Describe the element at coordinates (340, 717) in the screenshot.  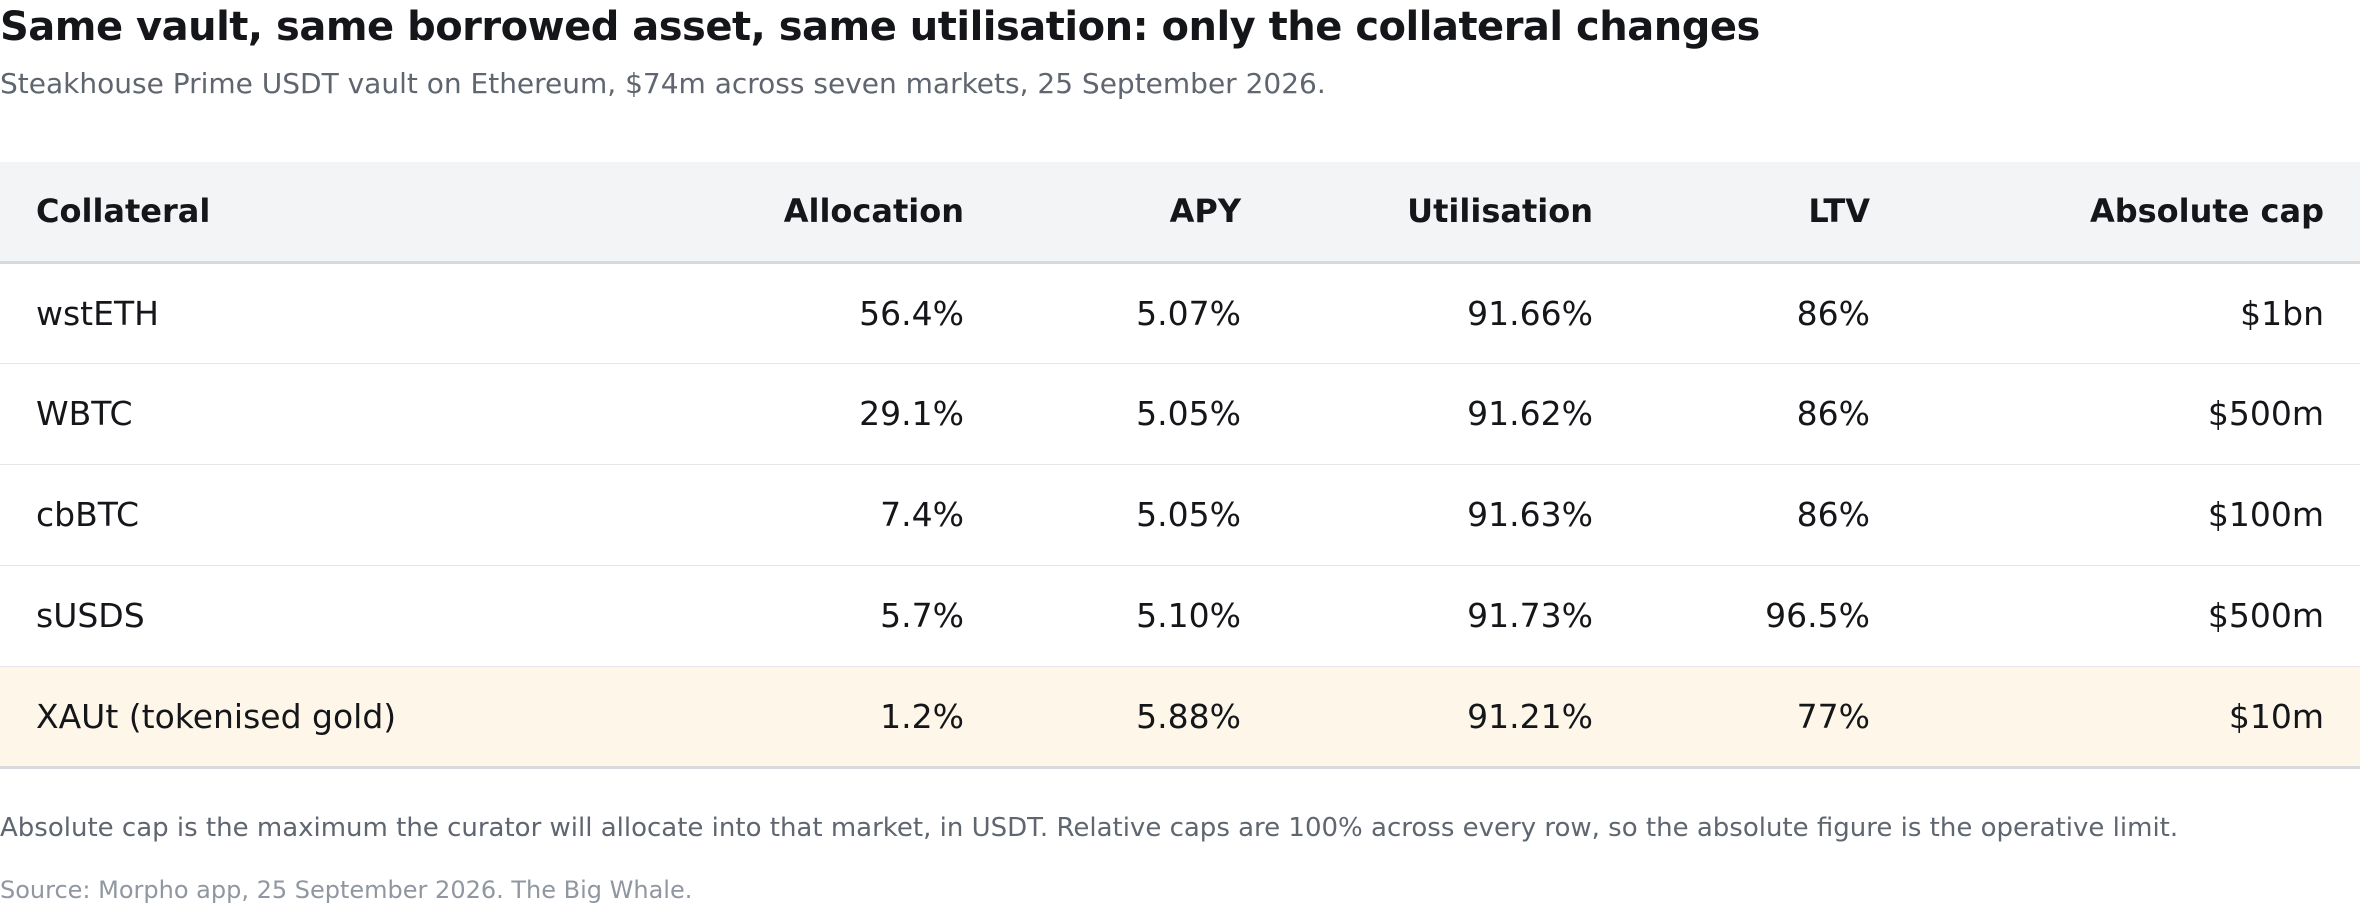
I see `cell-collateral: XAUt (tokenised gold)` at that location.